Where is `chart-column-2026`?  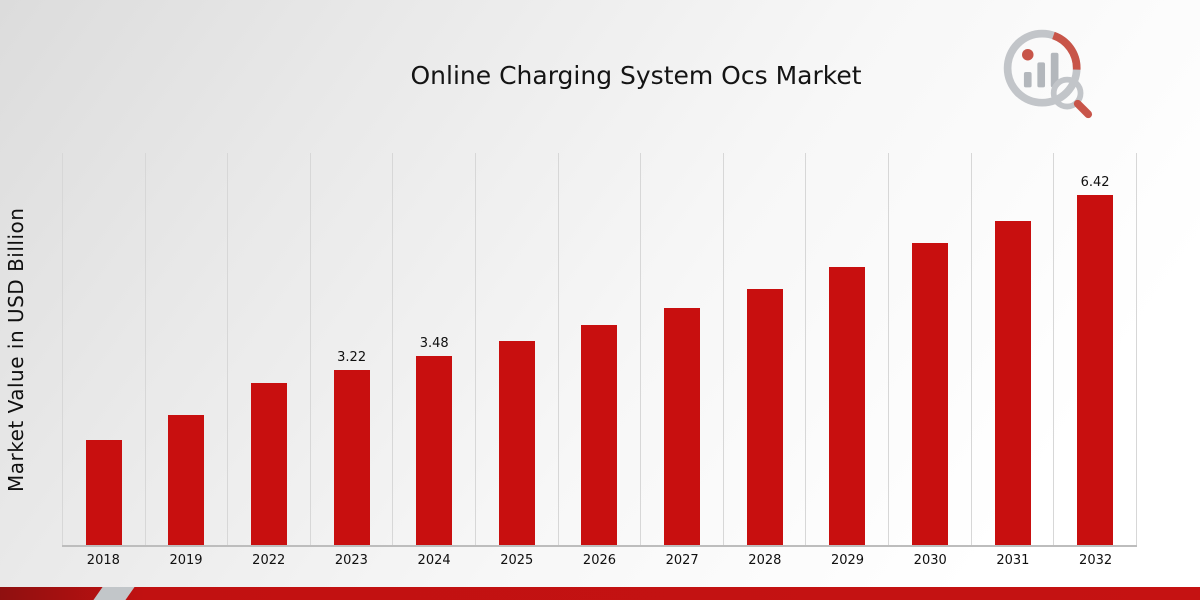 chart-column-2026 is located at coordinates (599, 349).